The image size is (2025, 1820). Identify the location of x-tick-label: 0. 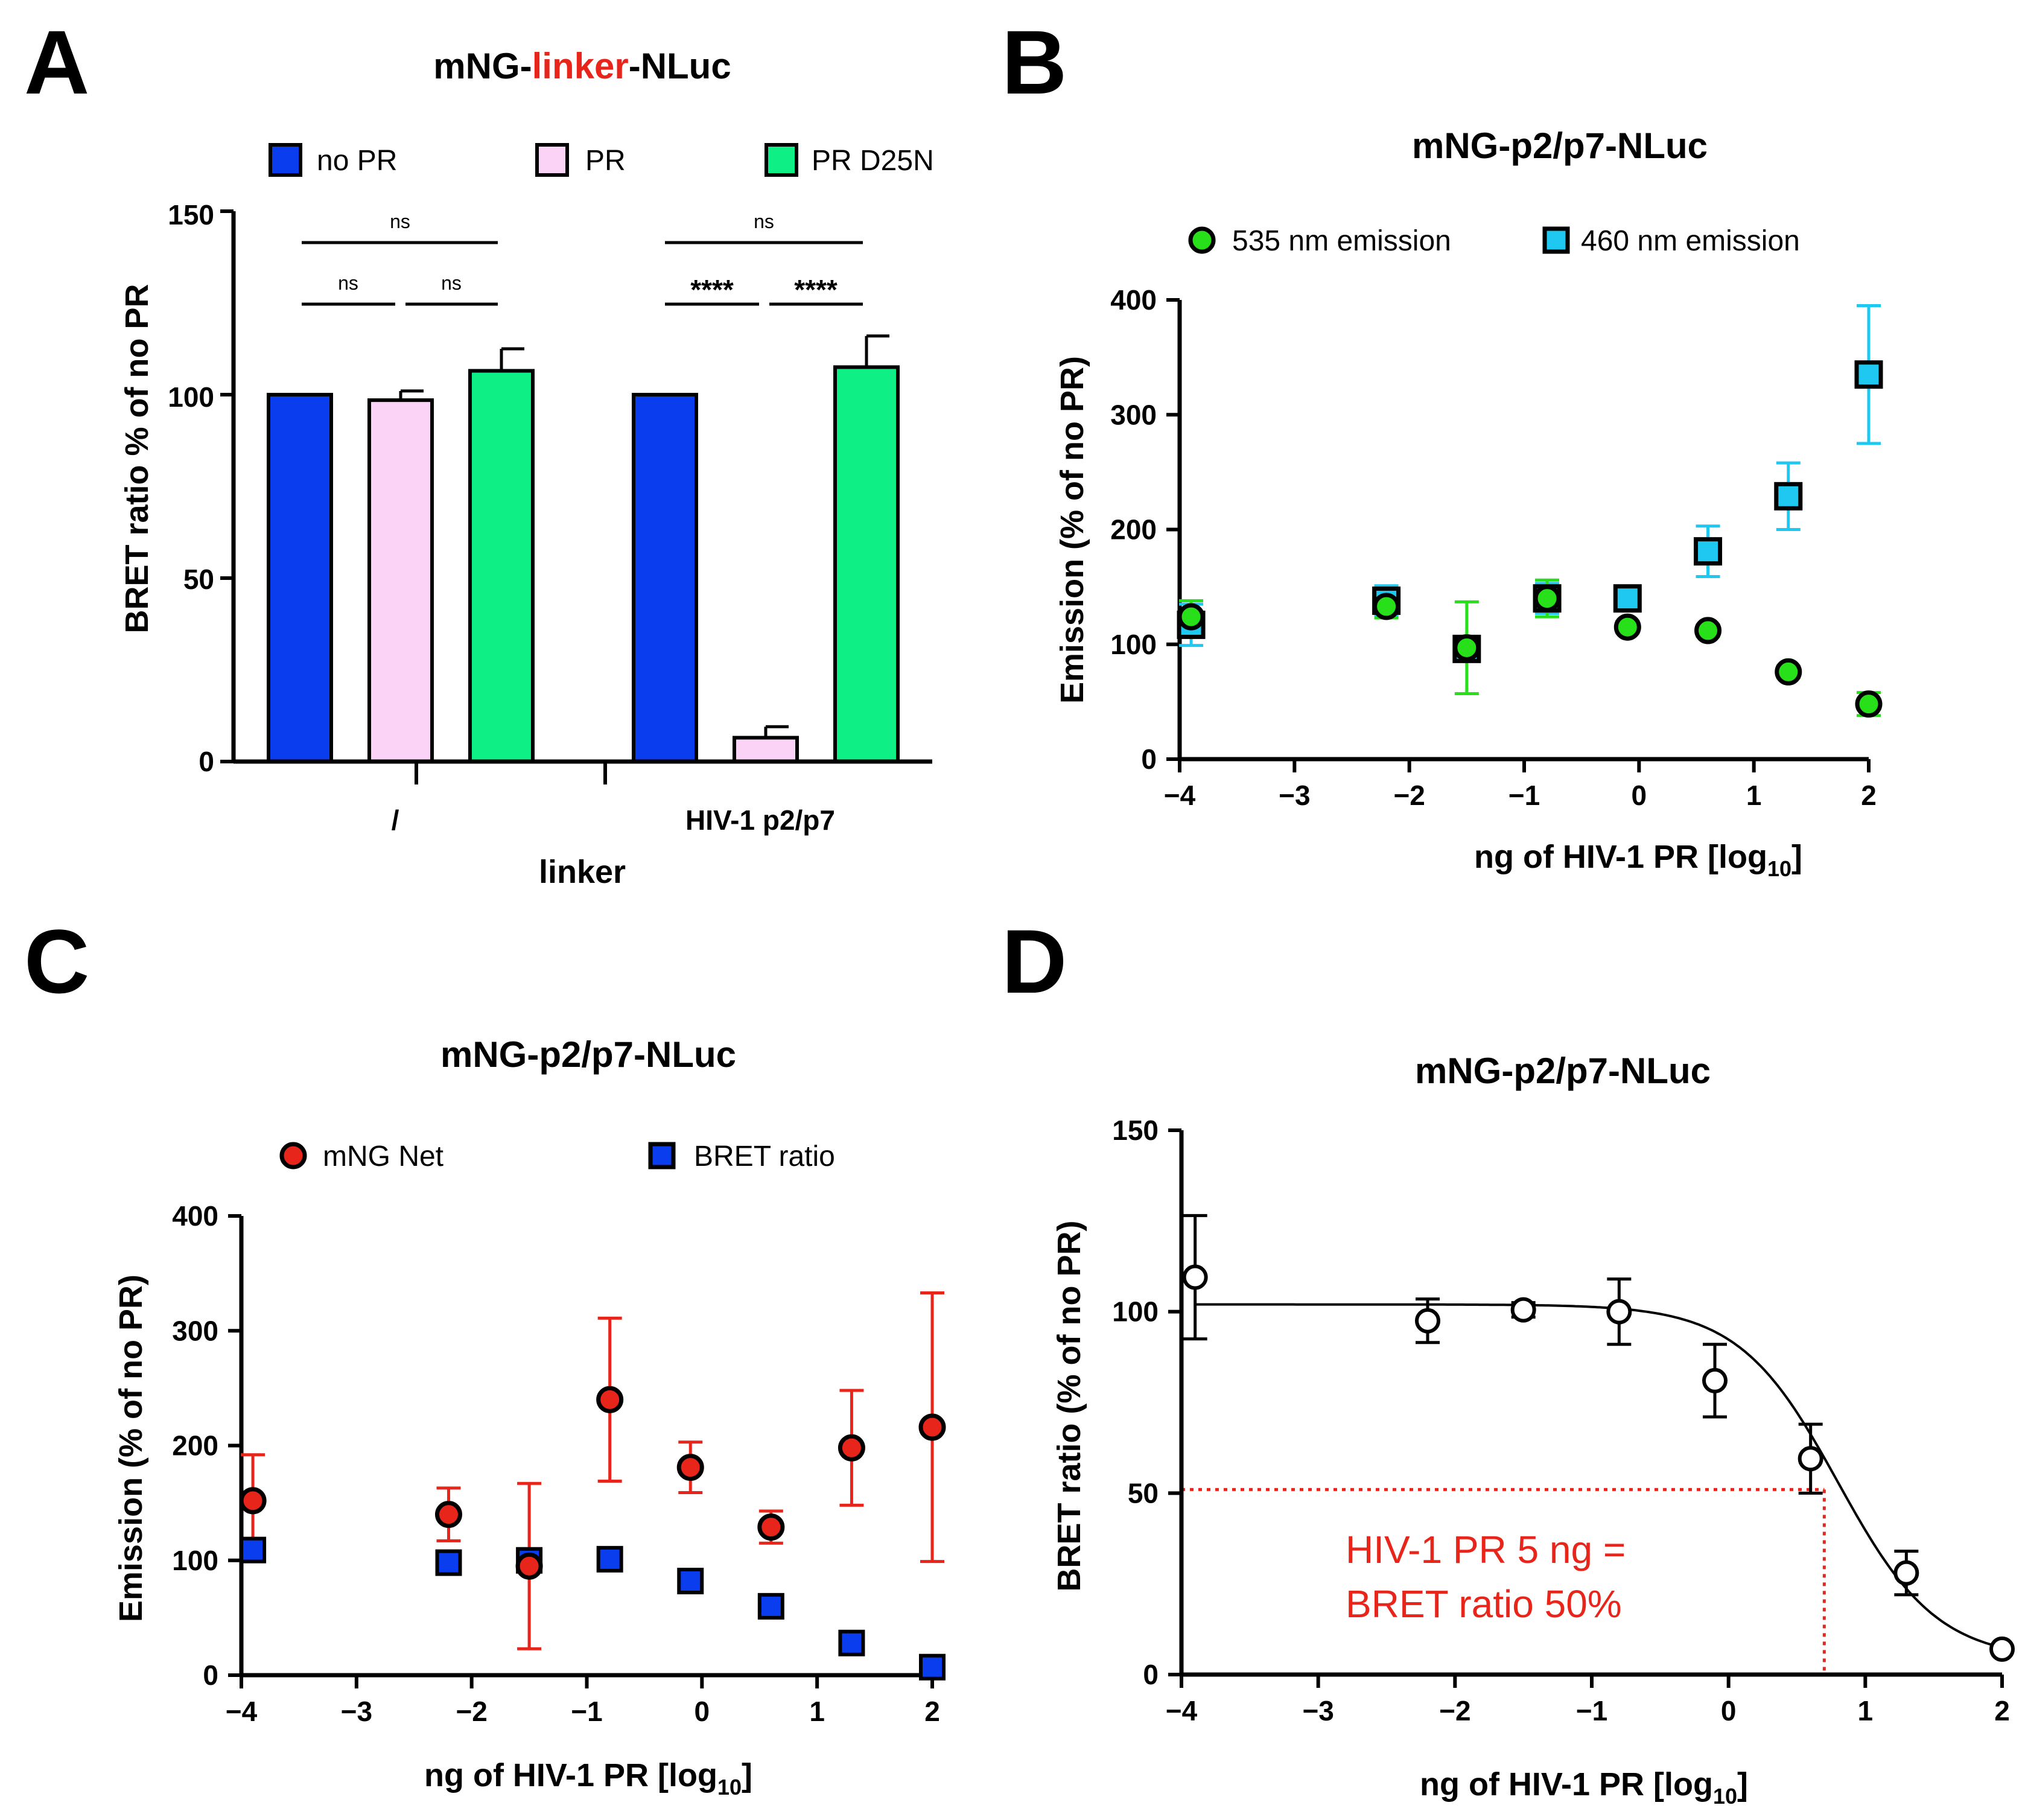
(1639, 795).